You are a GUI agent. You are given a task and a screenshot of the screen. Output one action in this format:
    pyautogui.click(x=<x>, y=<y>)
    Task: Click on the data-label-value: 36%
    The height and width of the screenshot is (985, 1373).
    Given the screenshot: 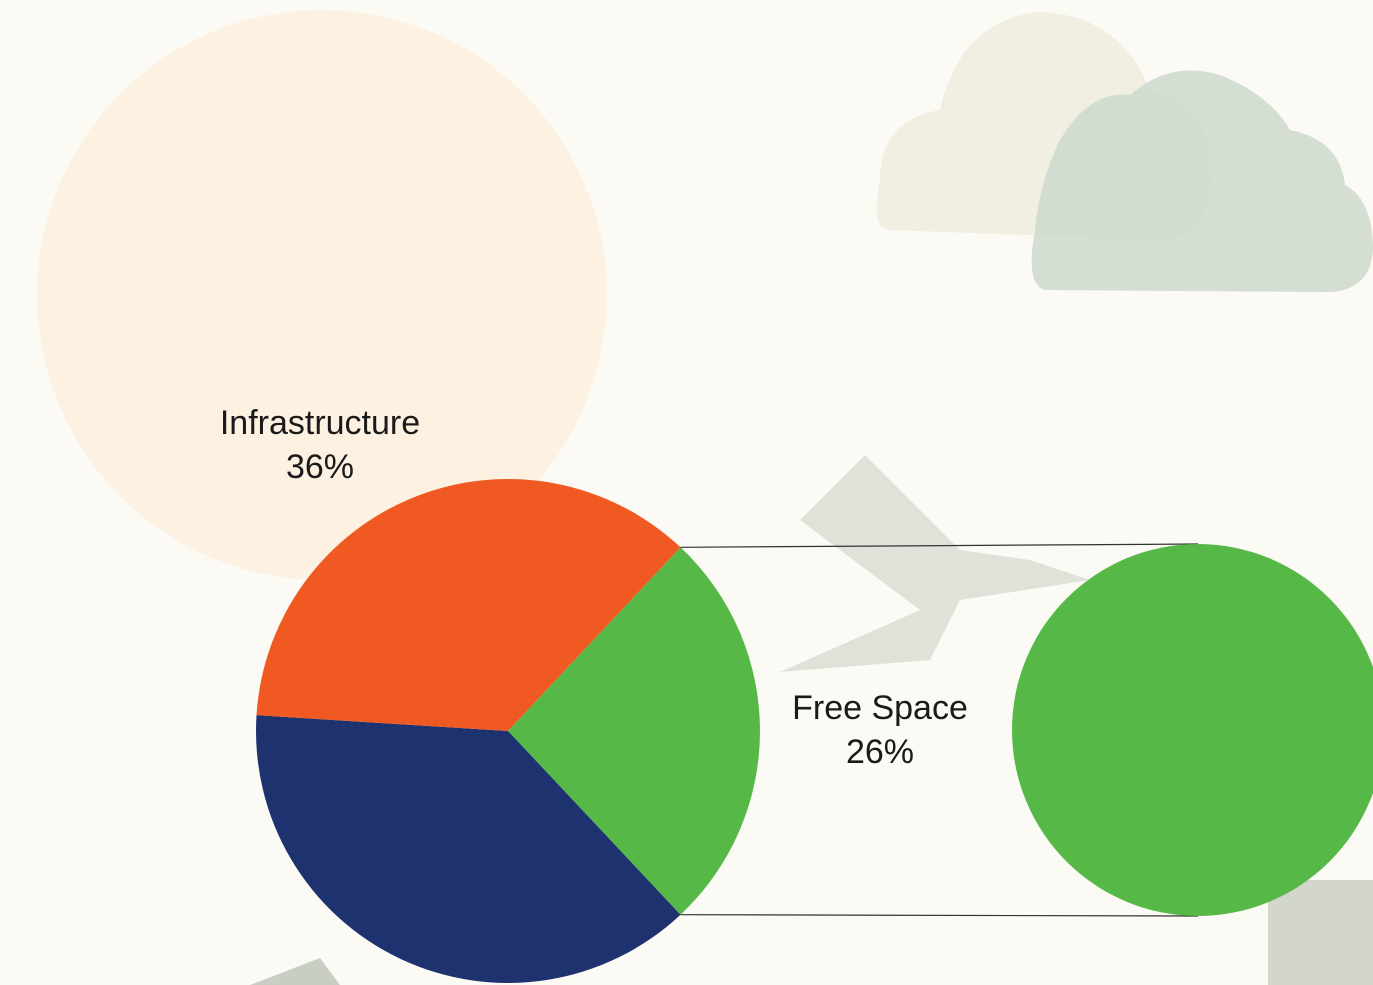 What is the action you would take?
    pyautogui.click(x=320, y=467)
    